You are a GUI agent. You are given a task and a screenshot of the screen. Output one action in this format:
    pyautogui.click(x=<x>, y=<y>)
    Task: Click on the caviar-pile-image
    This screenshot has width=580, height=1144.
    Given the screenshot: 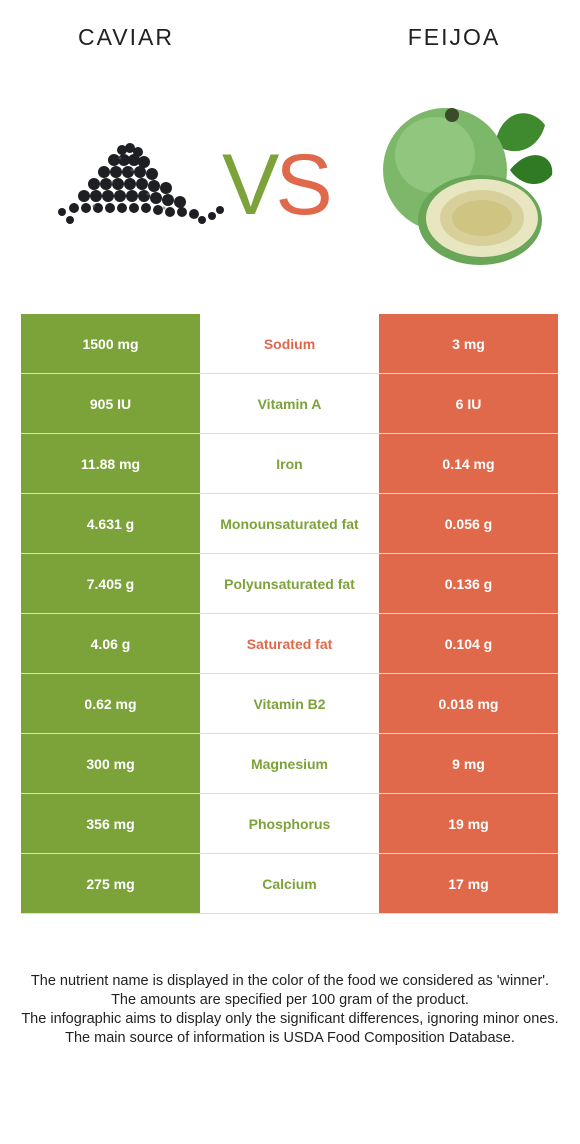 What is the action you would take?
    pyautogui.click(x=141, y=183)
    